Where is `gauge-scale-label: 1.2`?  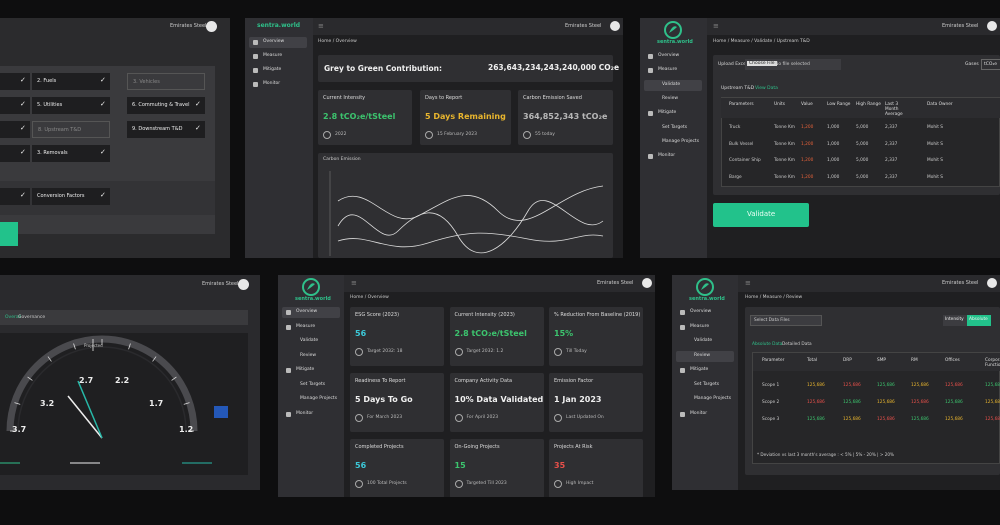 gauge-scale-label: 1.2 is located at coordinates (186, 429).